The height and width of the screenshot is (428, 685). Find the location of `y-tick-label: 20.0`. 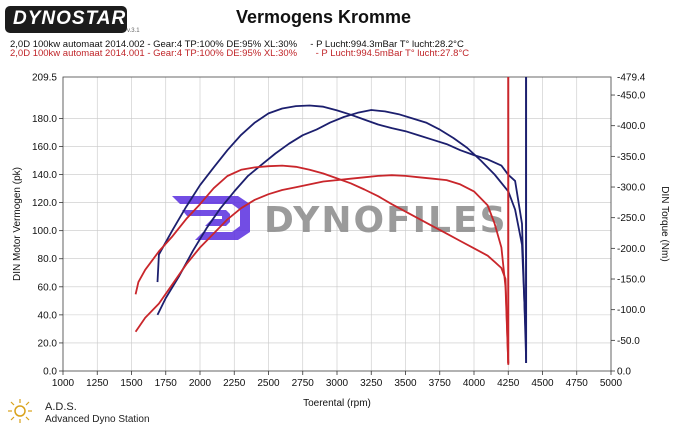

y-tick-label: 20.0 is located at coordinates (48, 343).